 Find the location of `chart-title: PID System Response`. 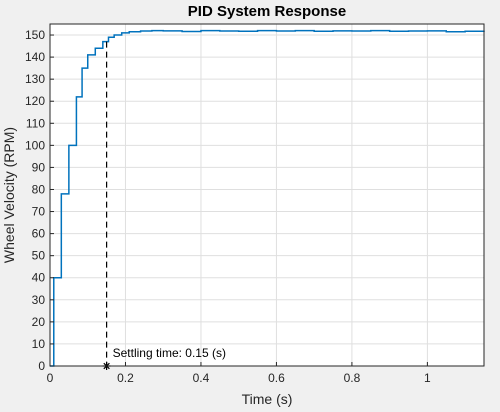

chart-title: PID System Response is located at coordinates (267, 11).